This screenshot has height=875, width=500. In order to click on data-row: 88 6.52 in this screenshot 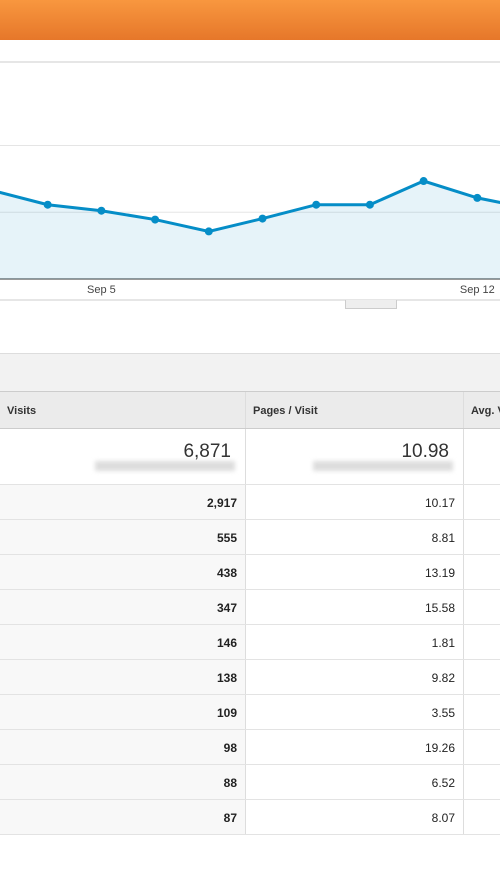, I will do `click(250, 782)`.